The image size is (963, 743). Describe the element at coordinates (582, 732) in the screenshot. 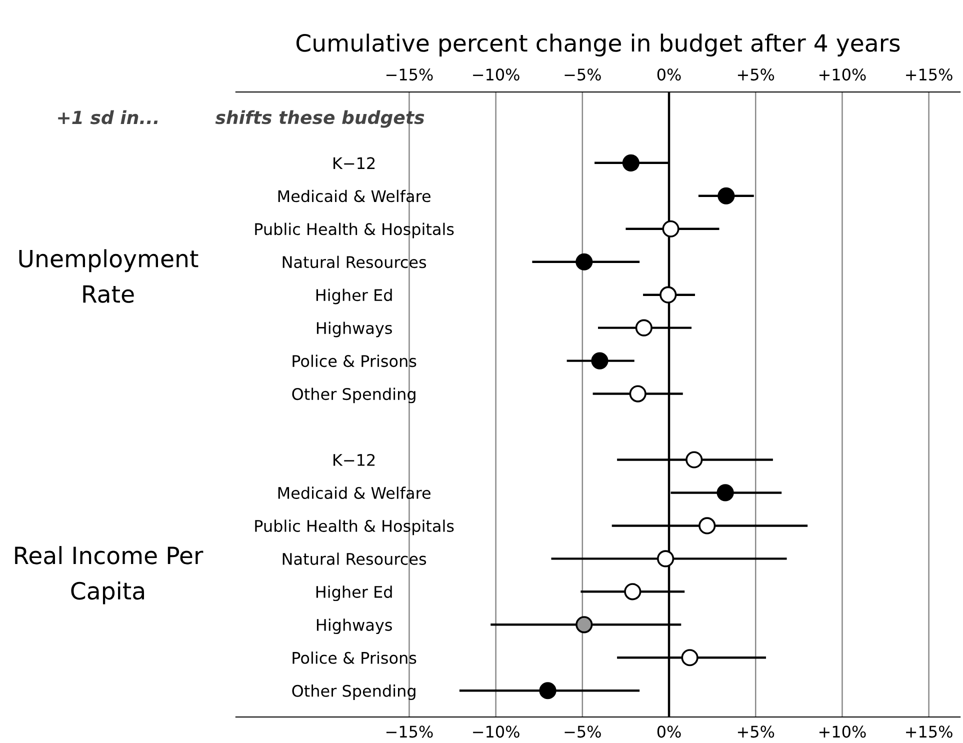

I see `x-tick-label: −5%` at that location.